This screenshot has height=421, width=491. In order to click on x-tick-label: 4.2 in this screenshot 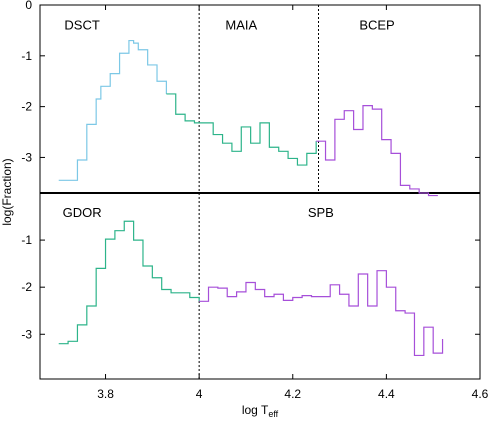, I will do `click(292, 394)`.